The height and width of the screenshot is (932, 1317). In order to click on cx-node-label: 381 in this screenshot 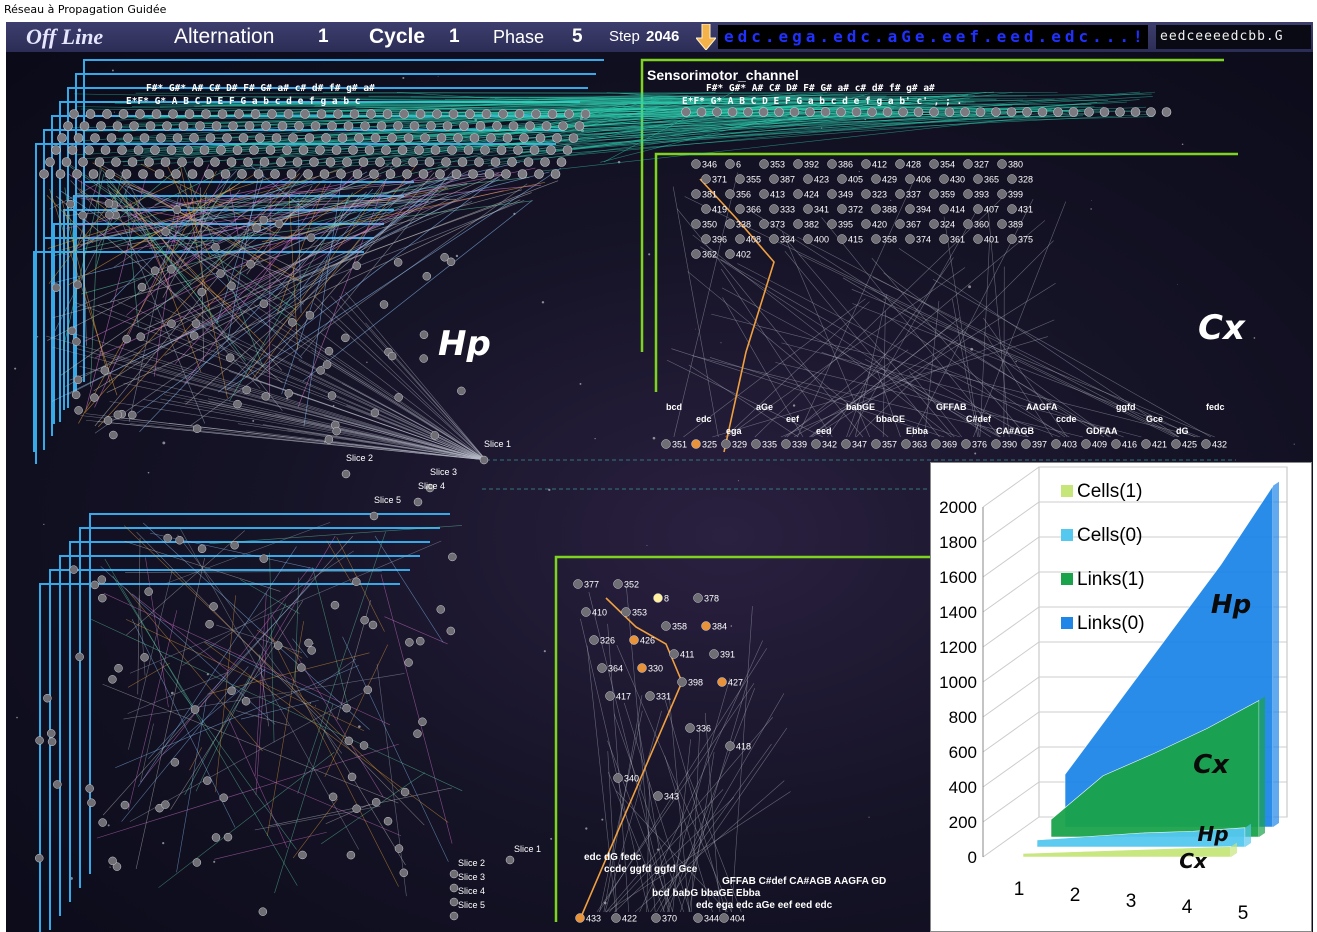, I will do `click(709, 195)`.